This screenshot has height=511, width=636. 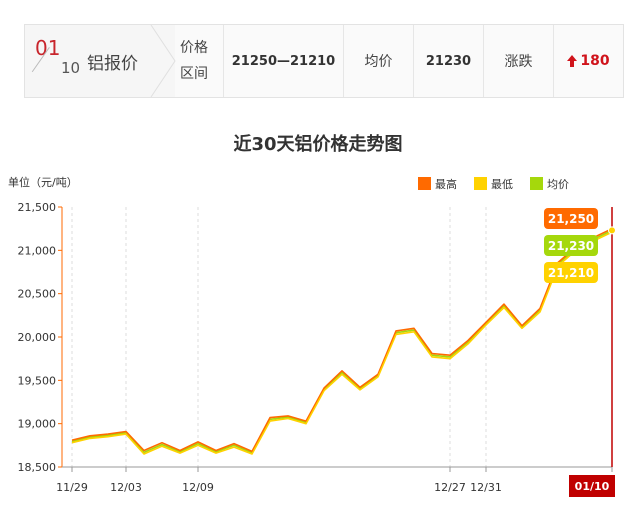 I want to click on date-box: 01 10 铝报价, so click(x=100, y=61).